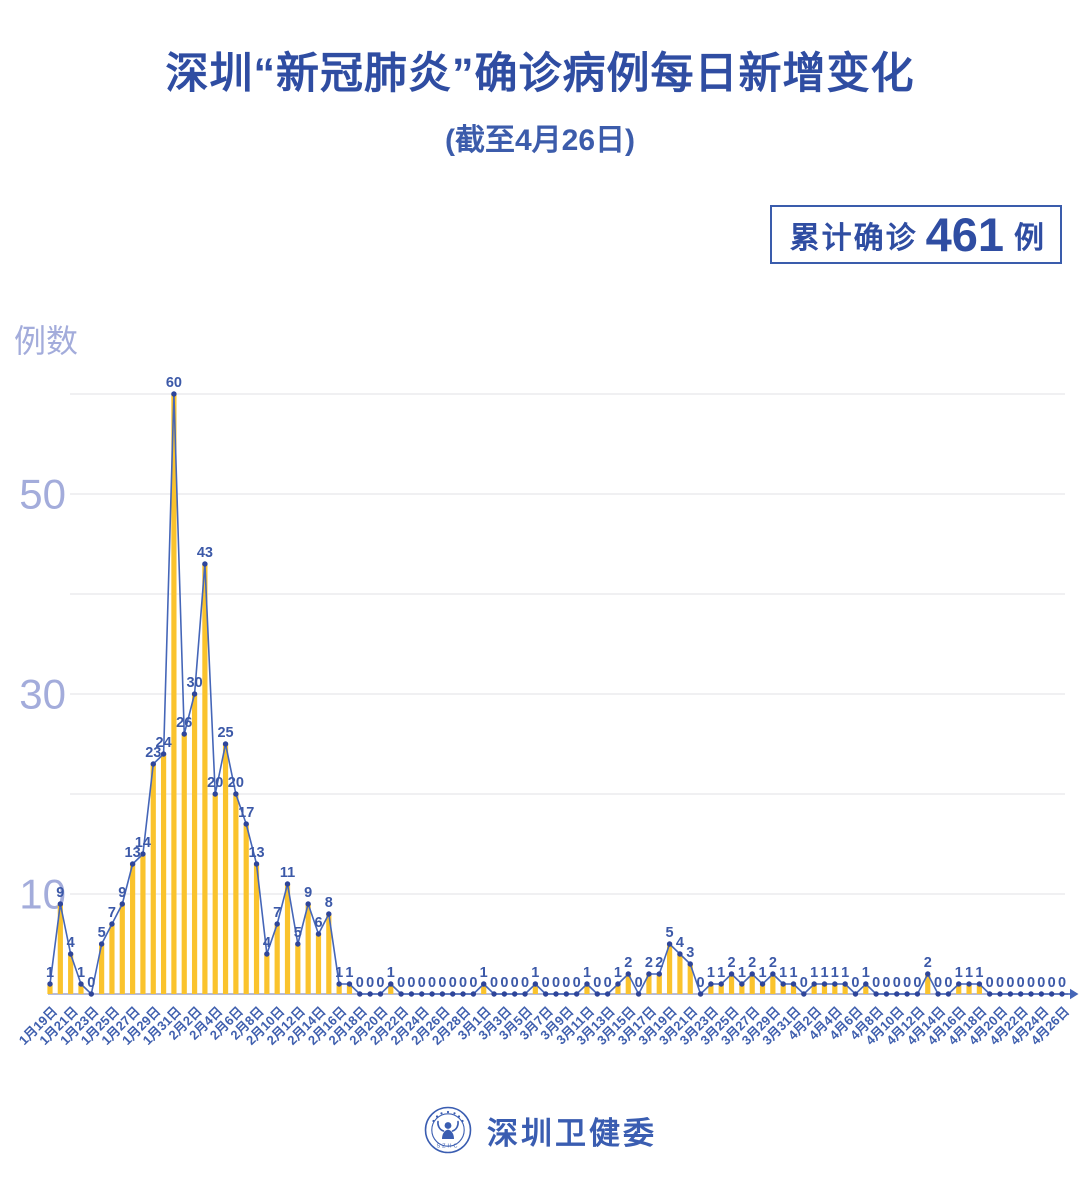 The width and height of the screenshot is (1080, 1184). Describe the element at coordinates (153, 753) in the screenshot. I see `value-label: 23` at that location.